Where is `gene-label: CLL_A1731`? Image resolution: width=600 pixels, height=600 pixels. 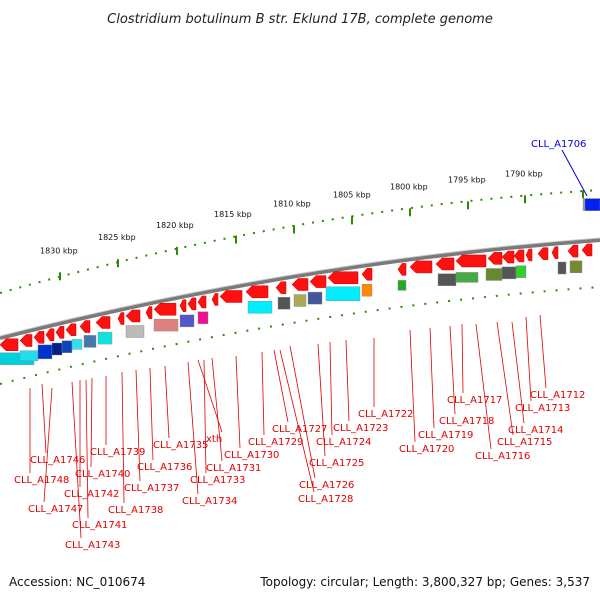
gene-label: CLL_A1731 is located at coordinates (233, 468).